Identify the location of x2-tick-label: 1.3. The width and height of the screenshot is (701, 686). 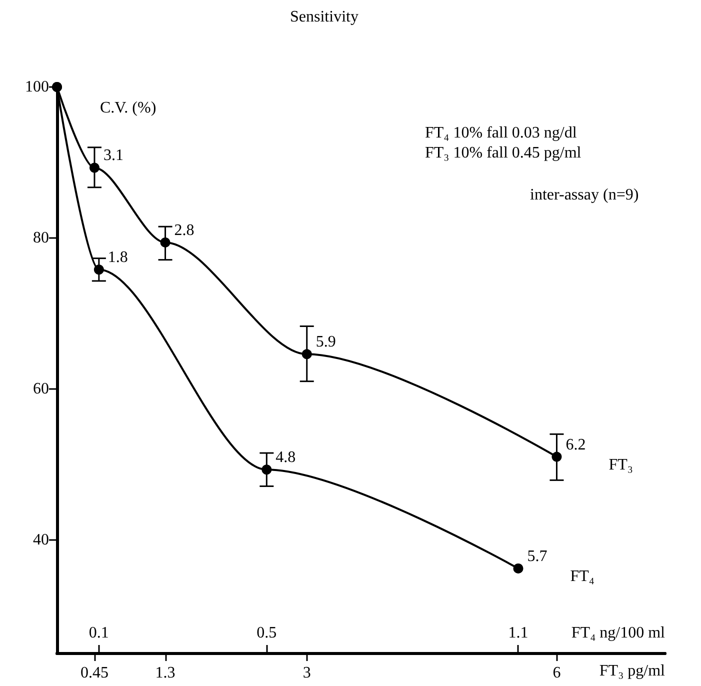
(165, 673).